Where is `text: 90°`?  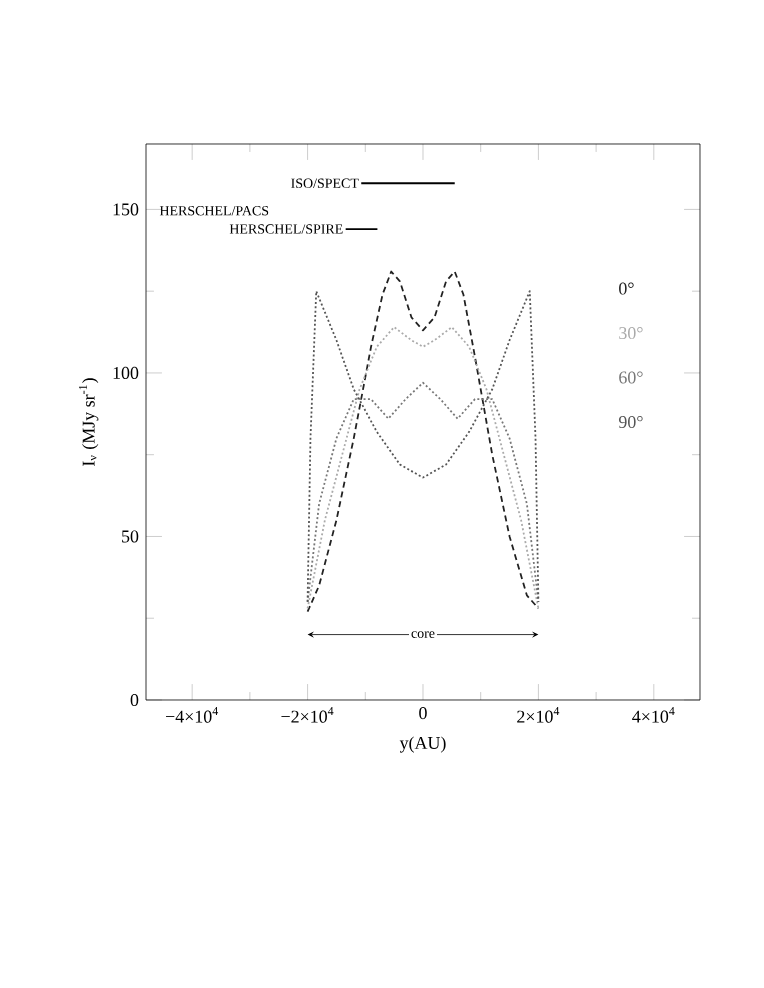 text: 90° is located at coordinates (630, 422).